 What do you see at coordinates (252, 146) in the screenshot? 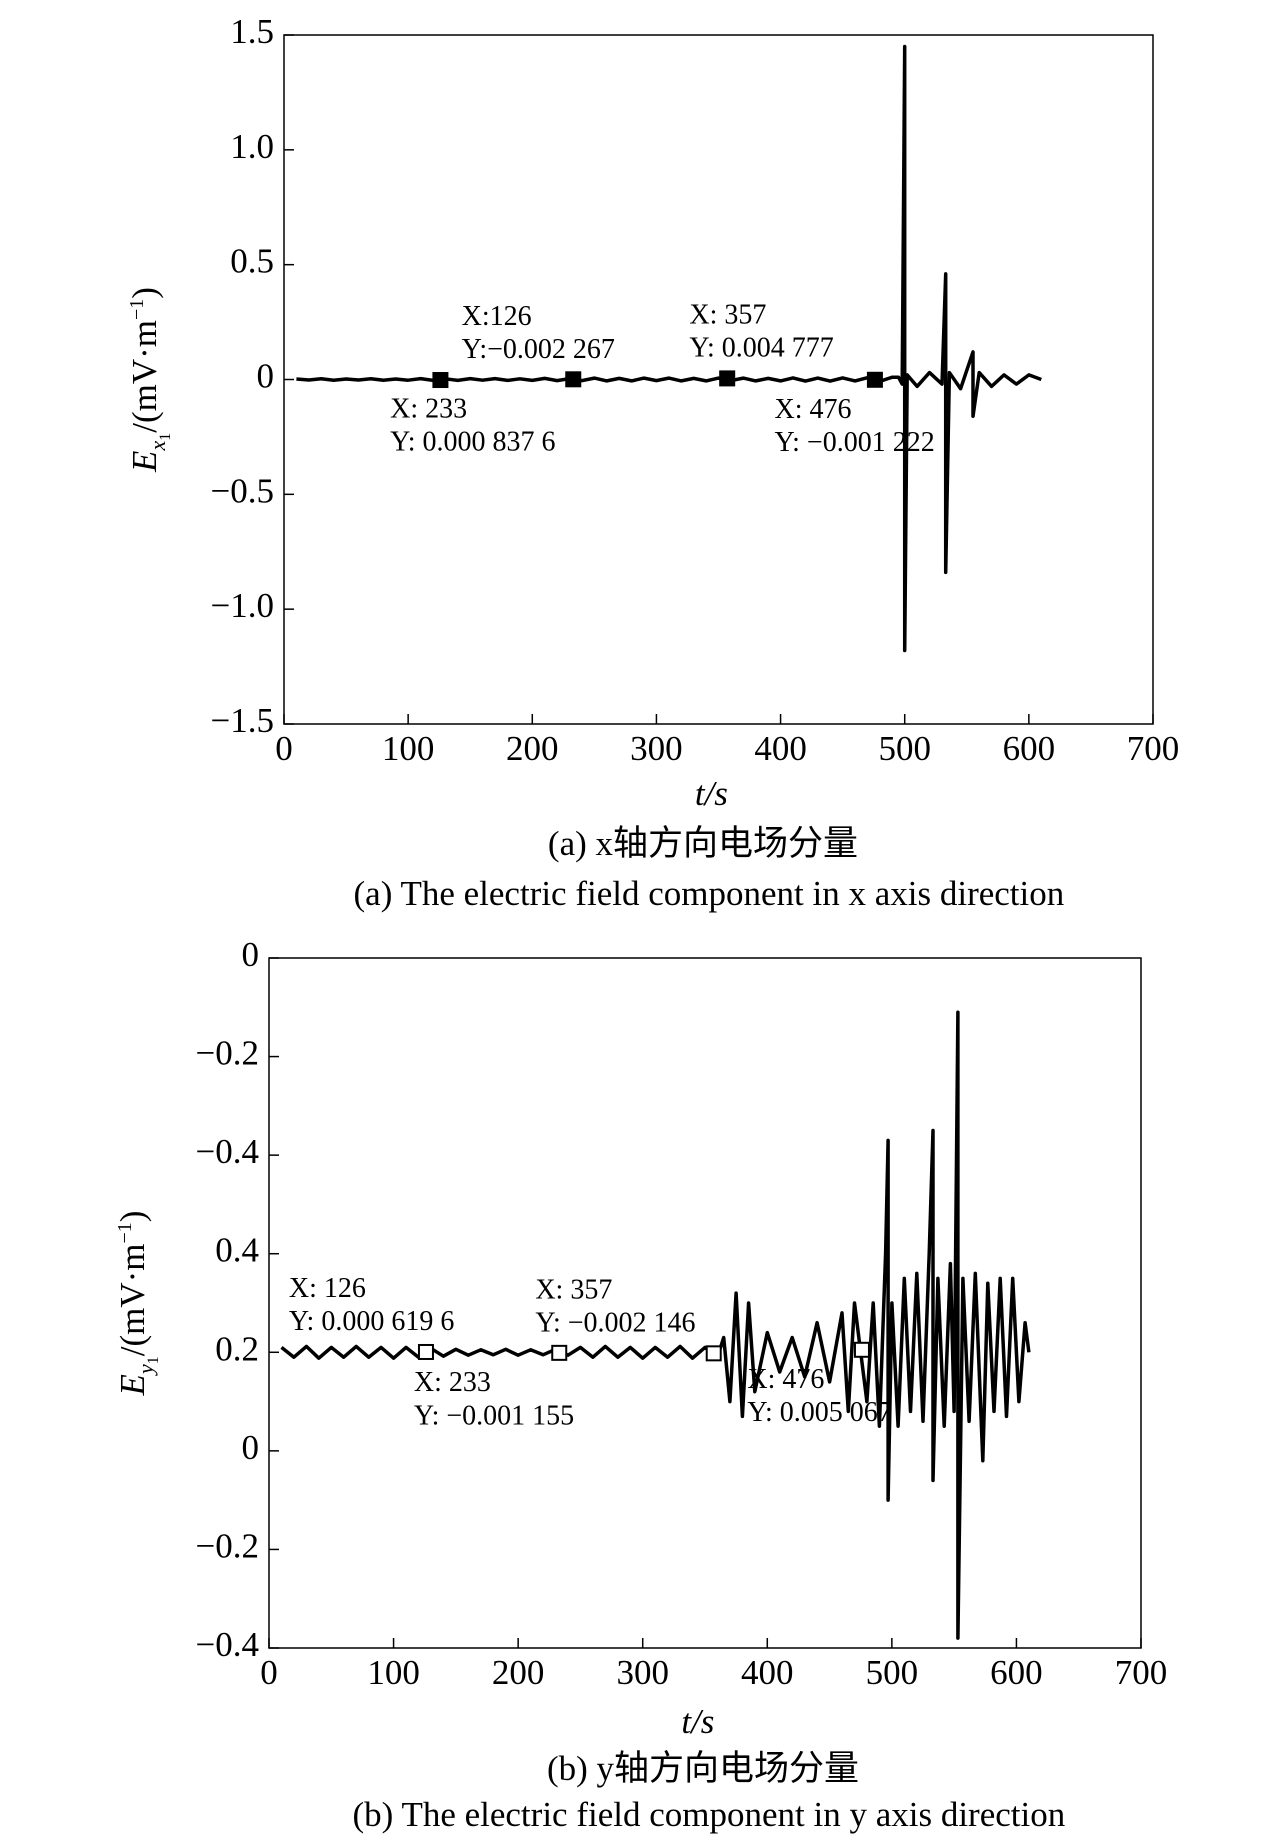
I see `y-tick-label: 1.0` at bounding box center [252, 146].